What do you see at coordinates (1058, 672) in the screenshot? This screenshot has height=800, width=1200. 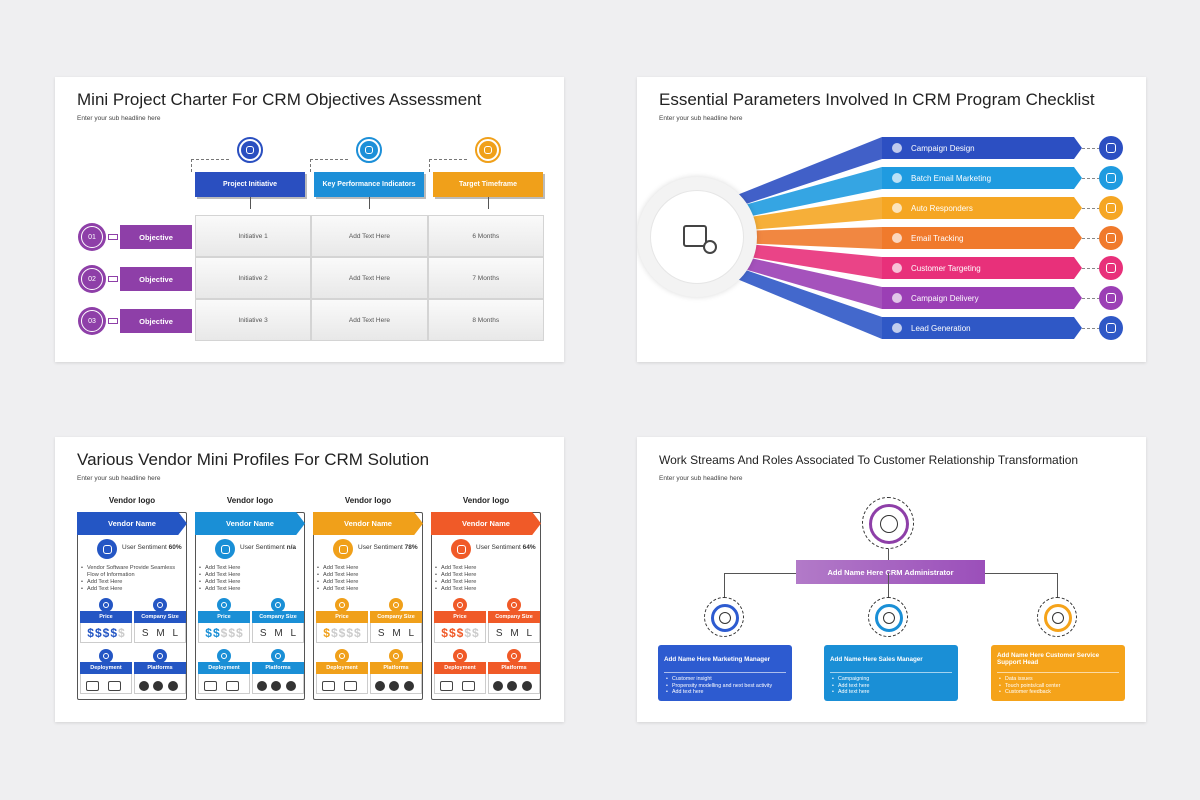 I see `divider` at bounding box center [1058, 672].